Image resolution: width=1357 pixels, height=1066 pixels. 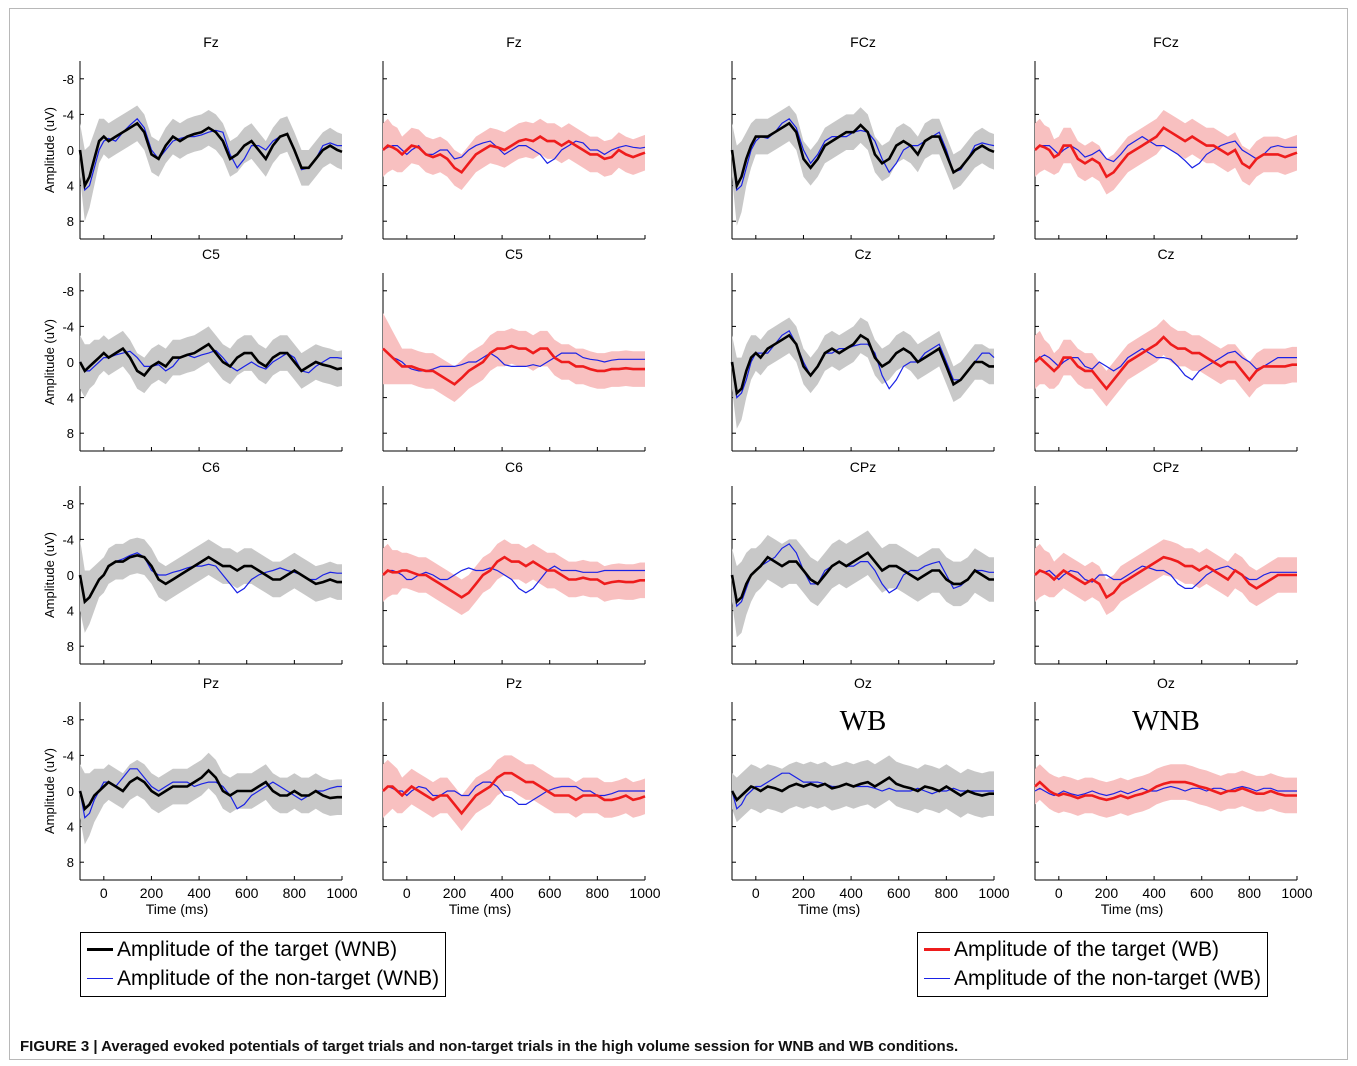 I want to click on panel-title-fz-wb: Fz, so click(x=514, y=42).